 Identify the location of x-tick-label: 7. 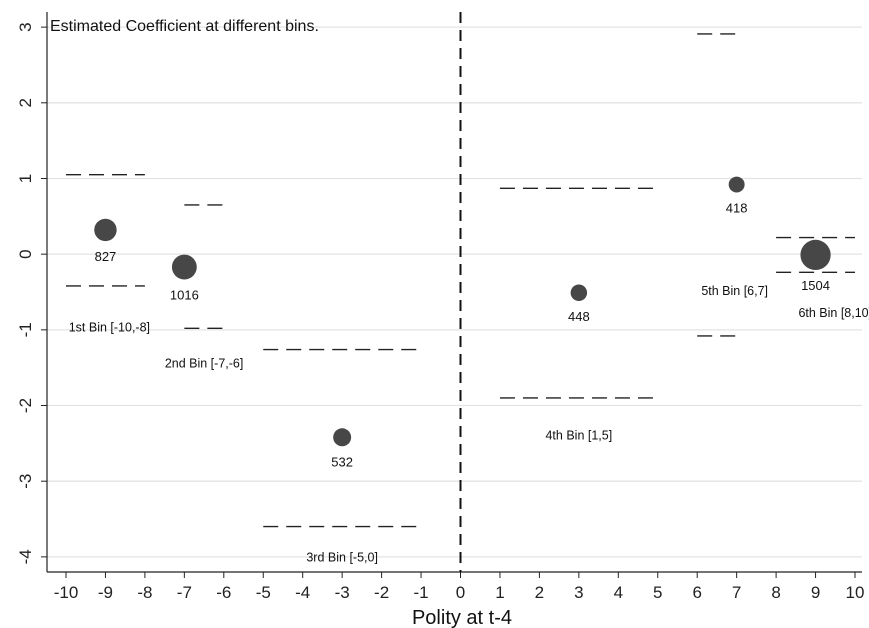
(736, 592).